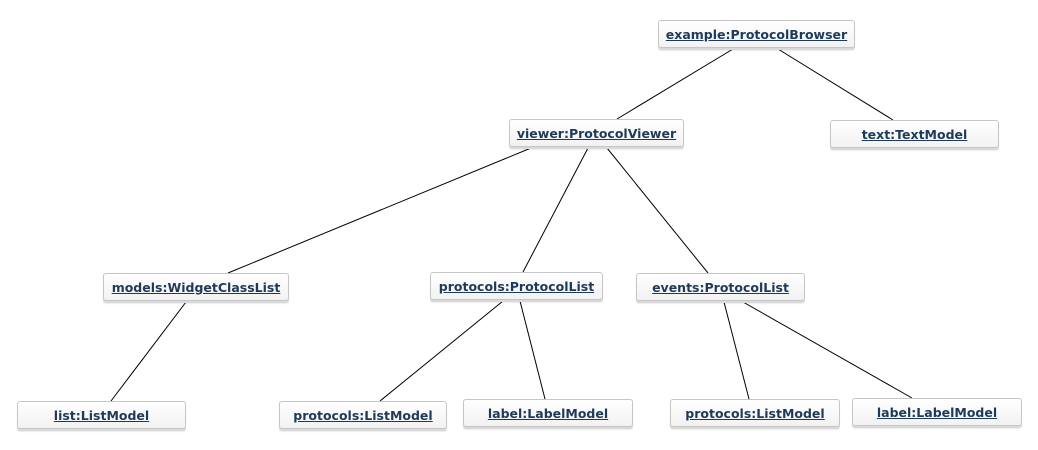 This screenshot has width=1038, height=450. Describe the element at coordinates (379, 210) in the screenshot. I see `link-viewer_protocol_viewer-models_widget_class_list` at that location.